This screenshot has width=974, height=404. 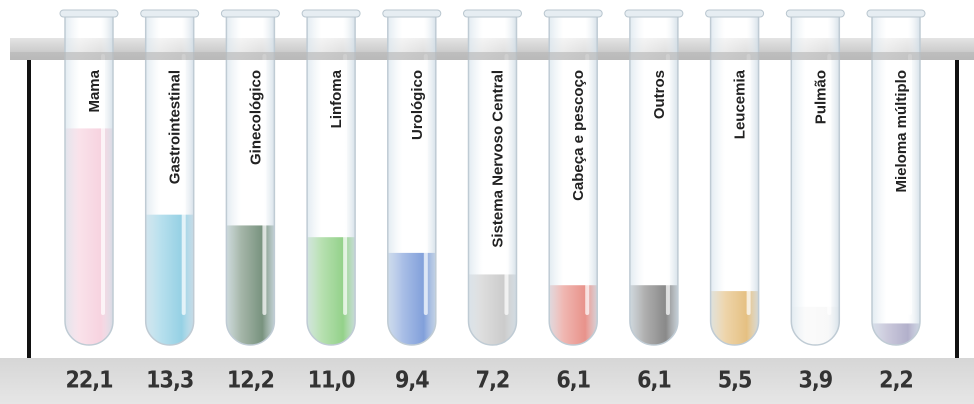 What do you see at coordinates (332, 381) in the screenshot?
I see `value-label: 11,0` at bounding box center [332, 381].